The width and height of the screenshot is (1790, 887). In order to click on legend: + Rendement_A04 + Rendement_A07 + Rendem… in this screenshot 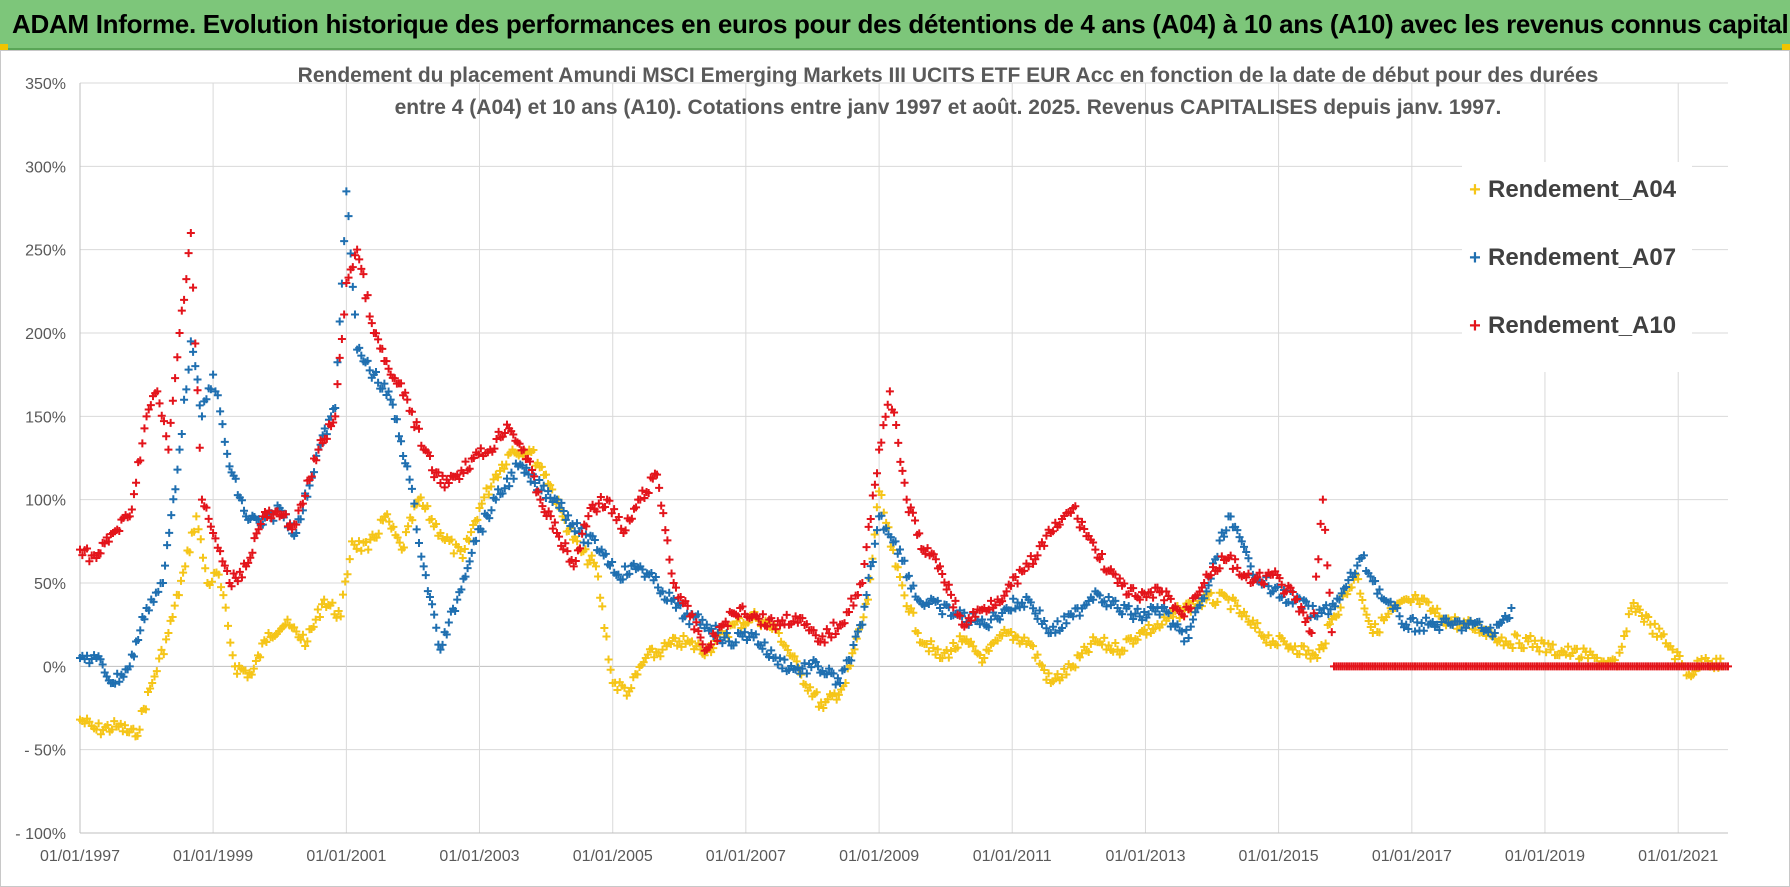, I will do `click(1577, 267)`.